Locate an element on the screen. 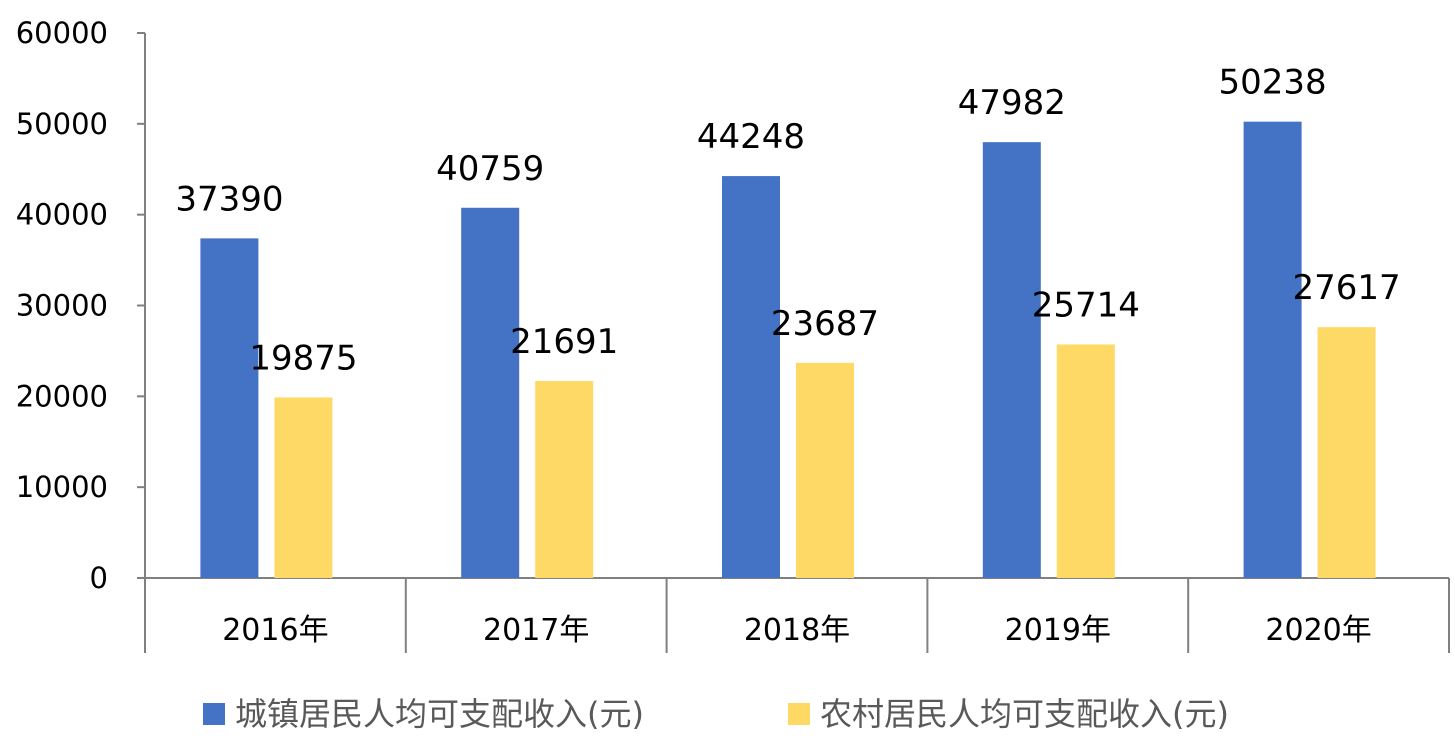 The width and height of the screenshot is (1455, 738). data-label: 44248 is located at coordinates (751, 137).